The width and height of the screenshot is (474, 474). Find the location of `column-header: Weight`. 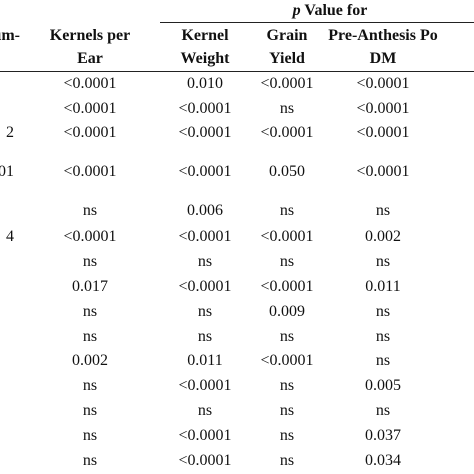

column-header: Weight is located at coordinates (205, 58).